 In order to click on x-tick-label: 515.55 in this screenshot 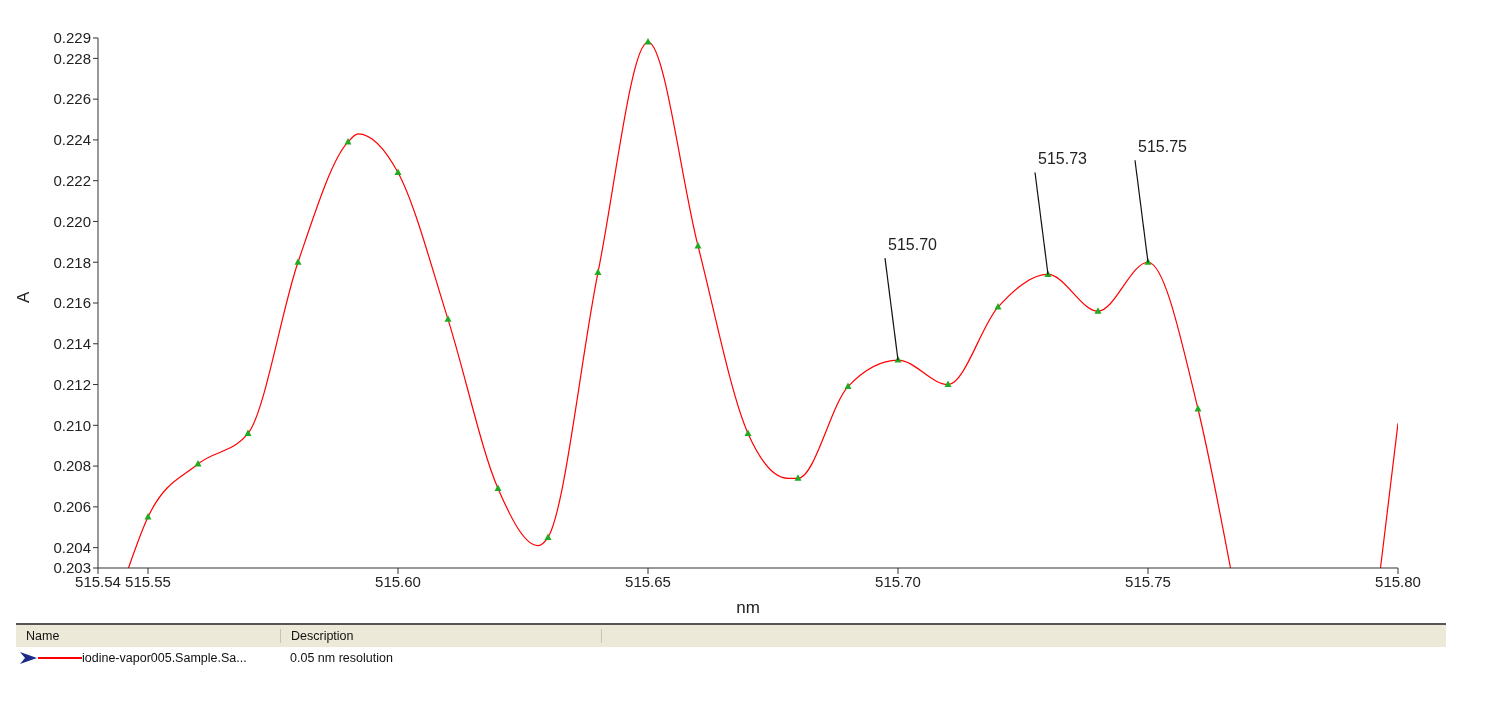, I will do `click(148, 581)`.